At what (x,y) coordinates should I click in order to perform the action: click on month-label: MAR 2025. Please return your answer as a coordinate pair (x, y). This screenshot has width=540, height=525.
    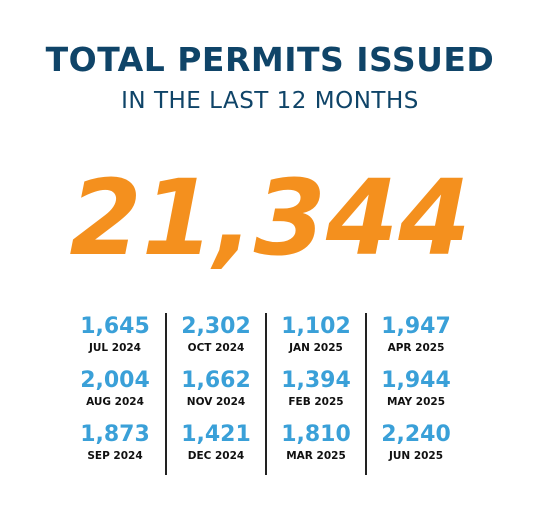
    Looking at the image, I should click on (316, 456).